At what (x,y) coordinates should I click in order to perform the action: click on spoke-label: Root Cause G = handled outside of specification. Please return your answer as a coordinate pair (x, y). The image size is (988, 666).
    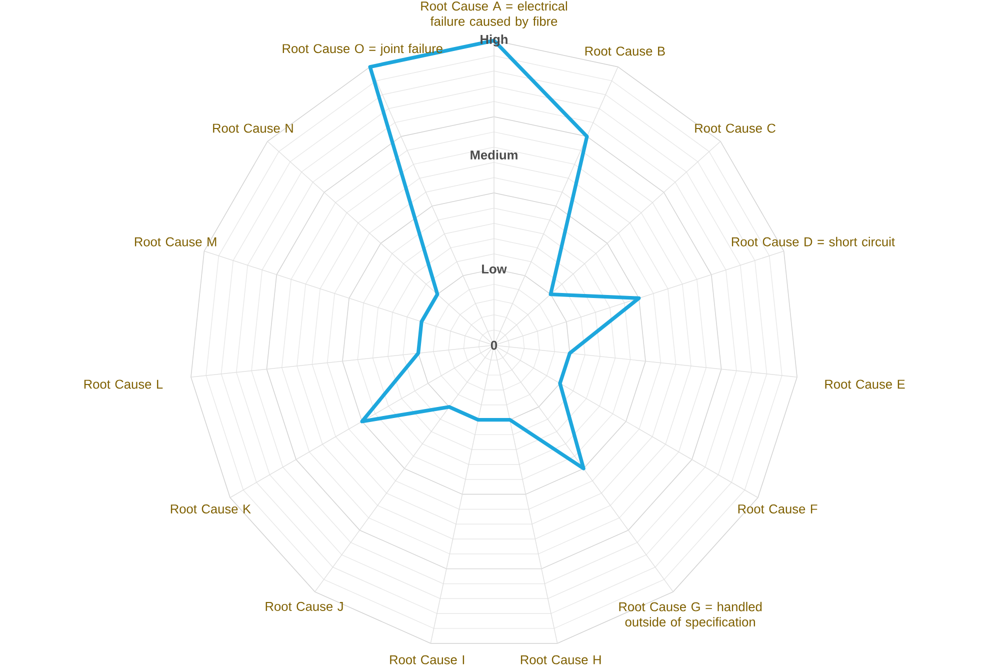
    Looking at the image, I should click on (690, 616).